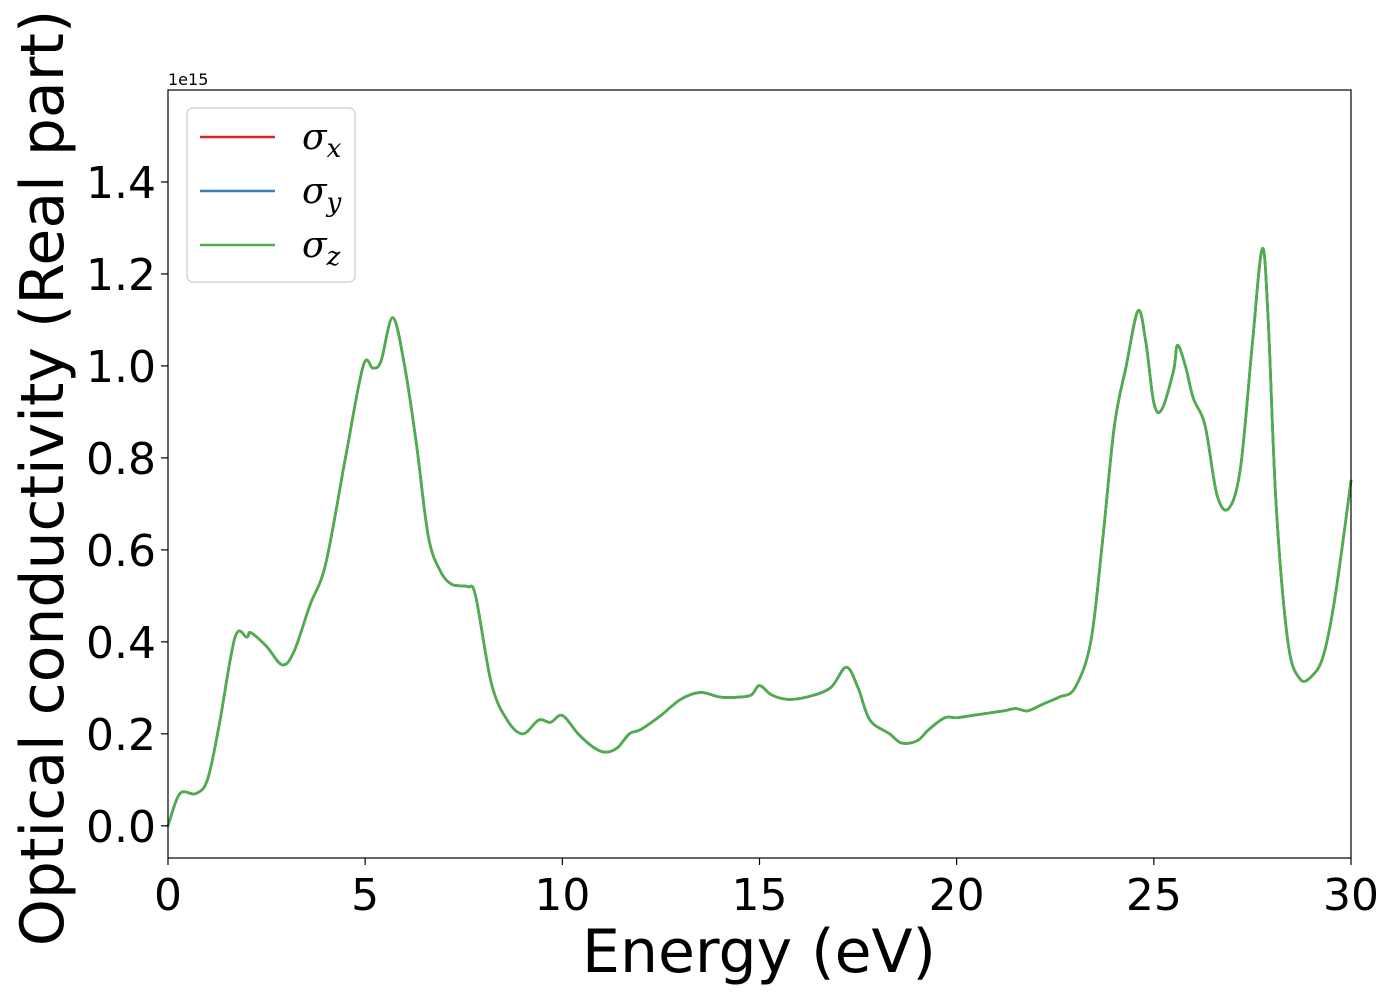  Describe the element at coordinates (168, 895) in the screenshot. I see `x-tick-label: 0` at that location.